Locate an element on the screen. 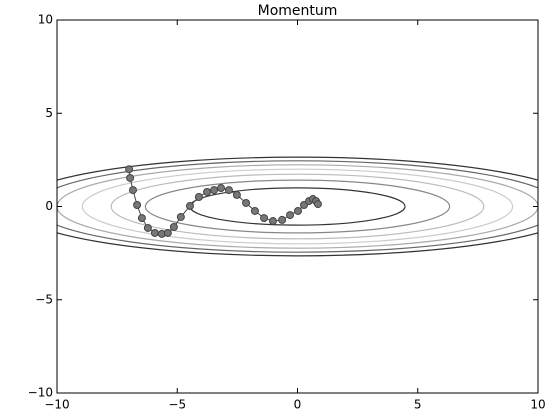 The width and height of the screenshot is (556, 420). y-tick-label: 10 is located at coordinates (45, 20).